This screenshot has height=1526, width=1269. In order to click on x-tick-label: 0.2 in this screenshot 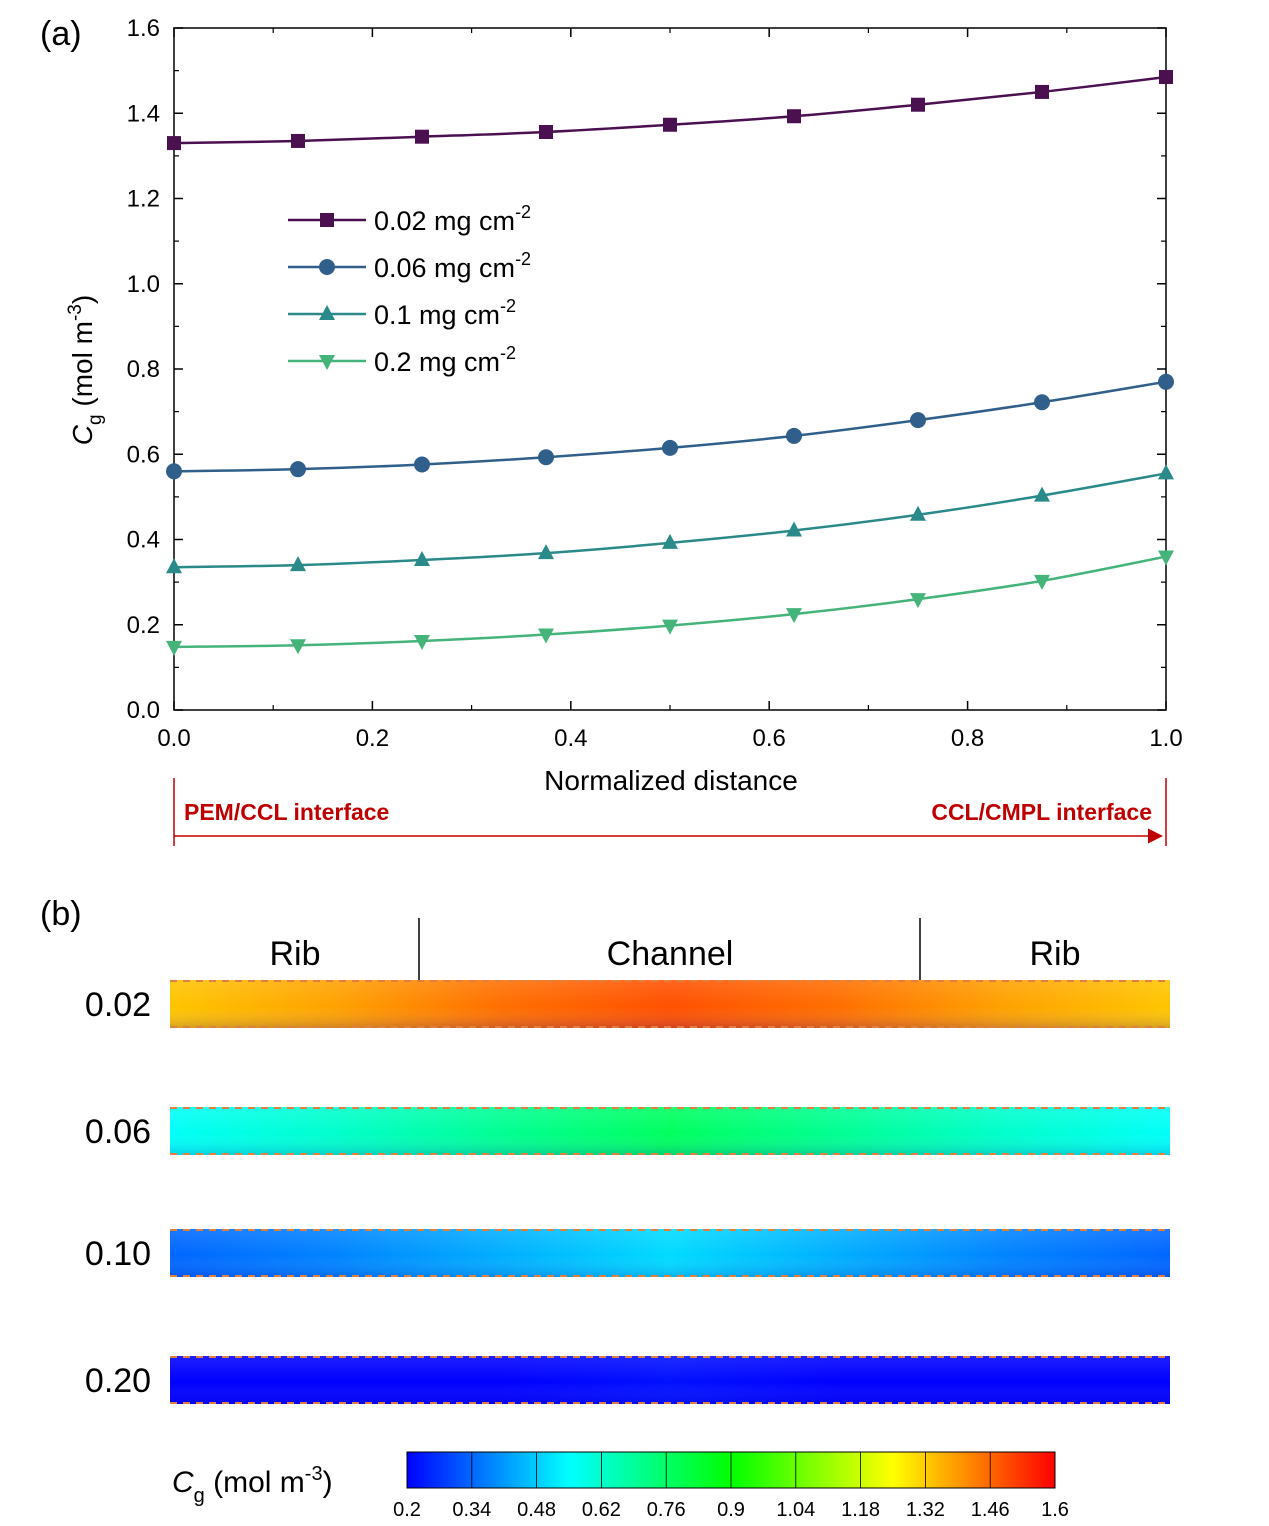, I will do `click(372, 738)`.